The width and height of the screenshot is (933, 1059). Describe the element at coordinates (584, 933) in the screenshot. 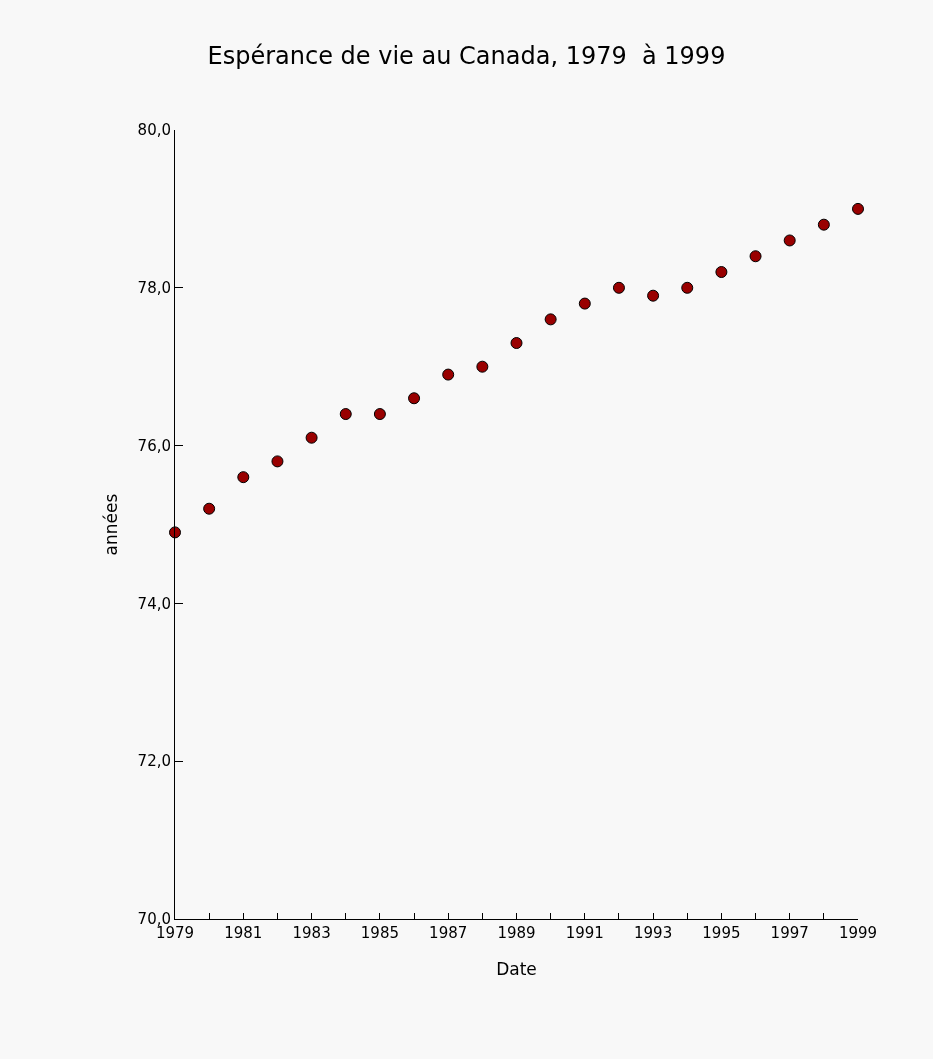

I see `x-tick-label: 1991` at that location.